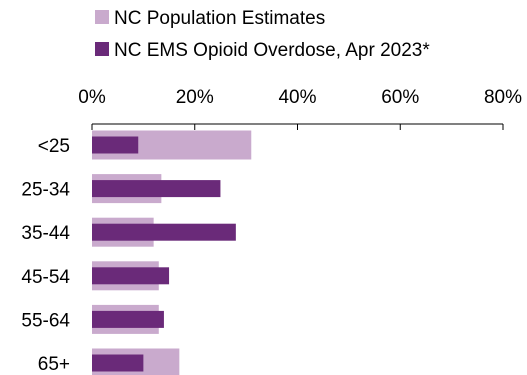  I want to click on x-tick-label: 0%, so click(92, 97).